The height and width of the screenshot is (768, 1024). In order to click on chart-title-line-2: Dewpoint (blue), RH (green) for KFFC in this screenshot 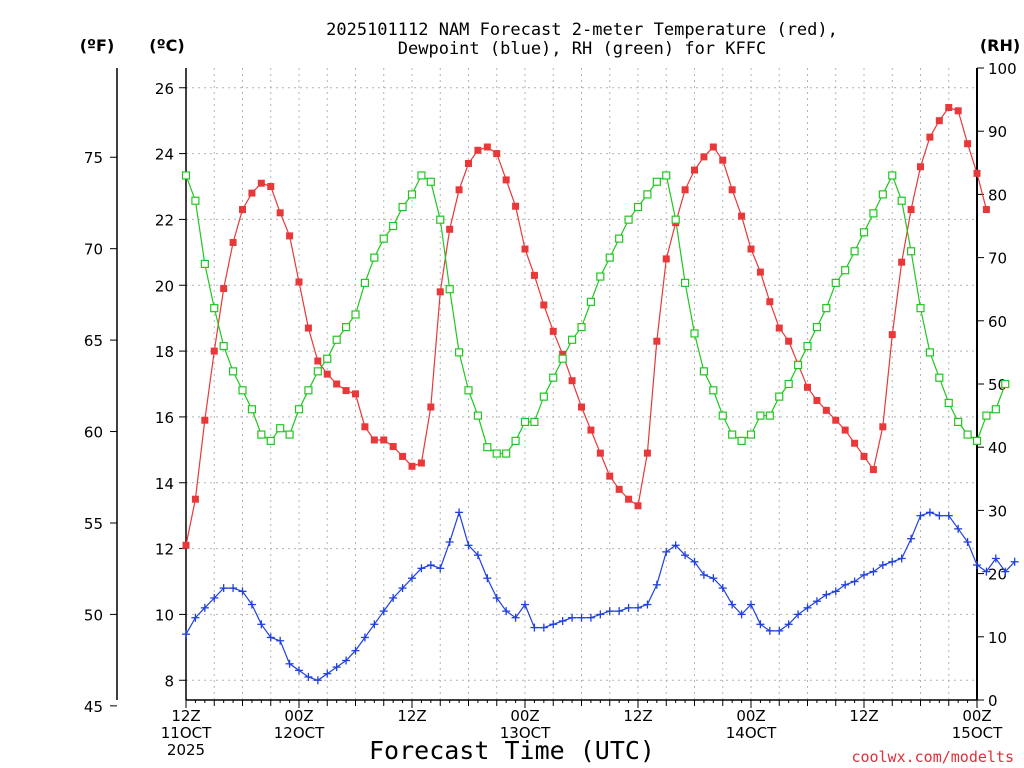, I will do `click(582, 49)`.